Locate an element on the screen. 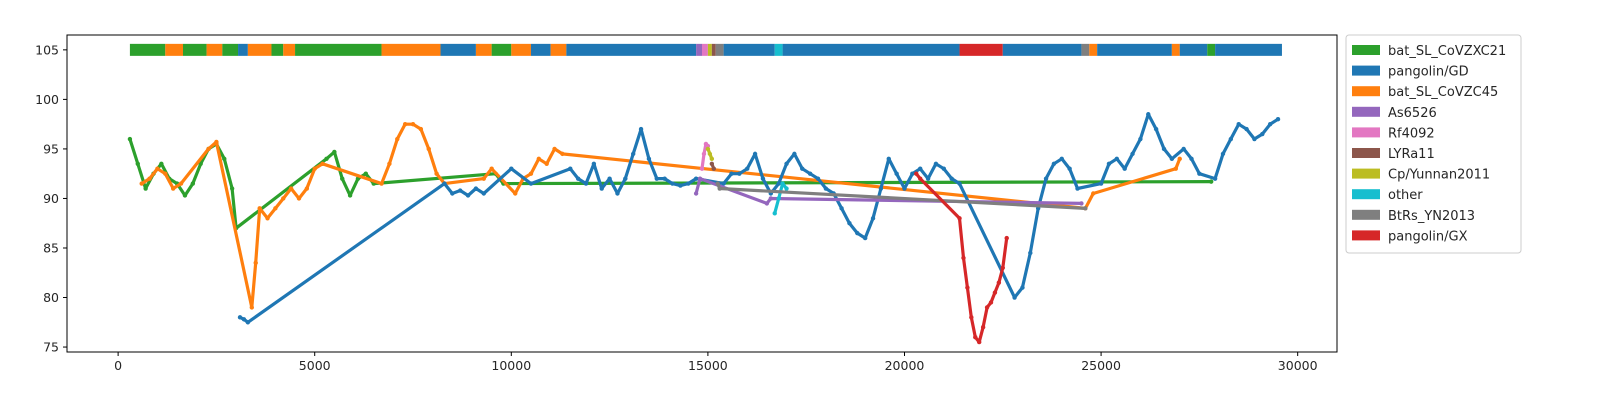  legend-label: Rf4092 is located at coordinates (1411, 133).